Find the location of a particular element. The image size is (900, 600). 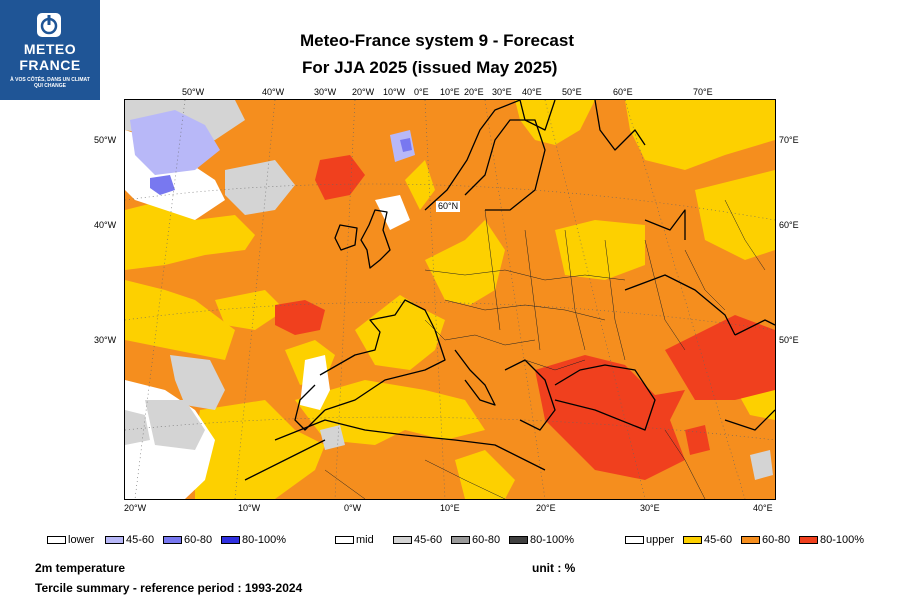

top-tick: 10°E is located at coordinates (450, 92).